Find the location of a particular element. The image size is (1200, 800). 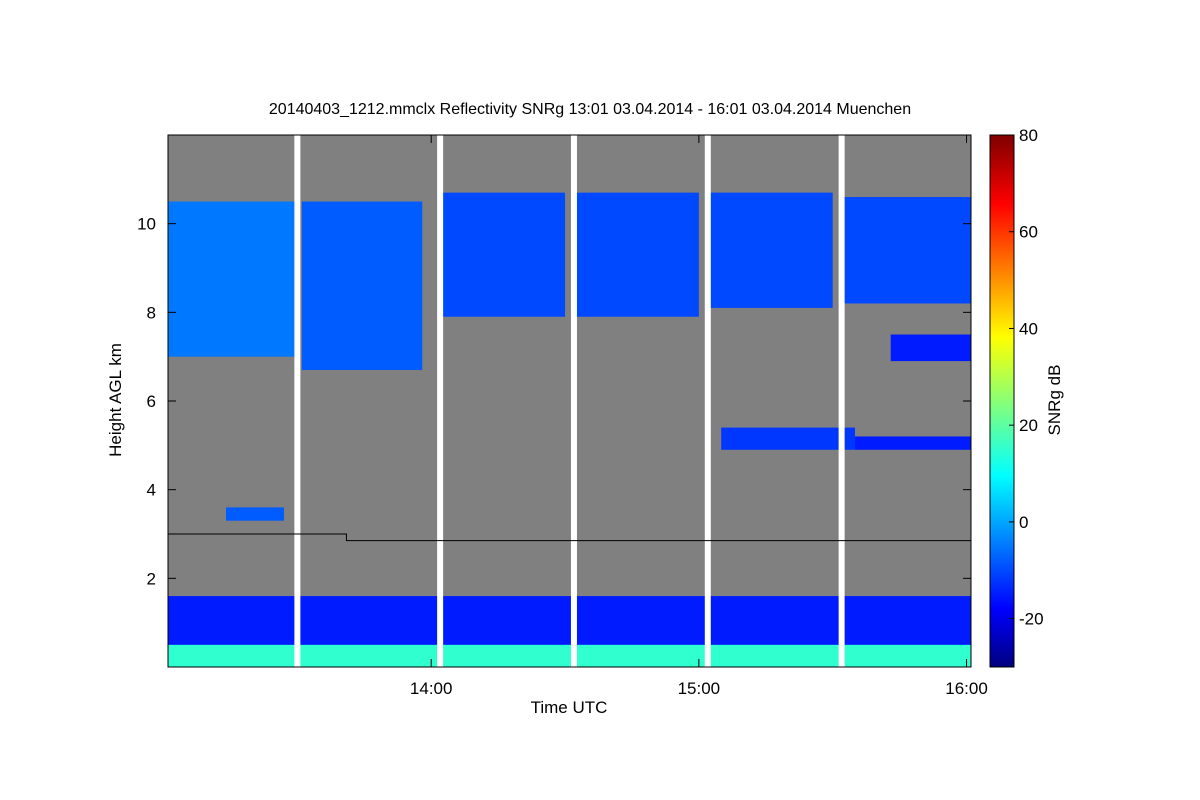

y-tick-label-2: 6 is located at coordinates (151, 401).